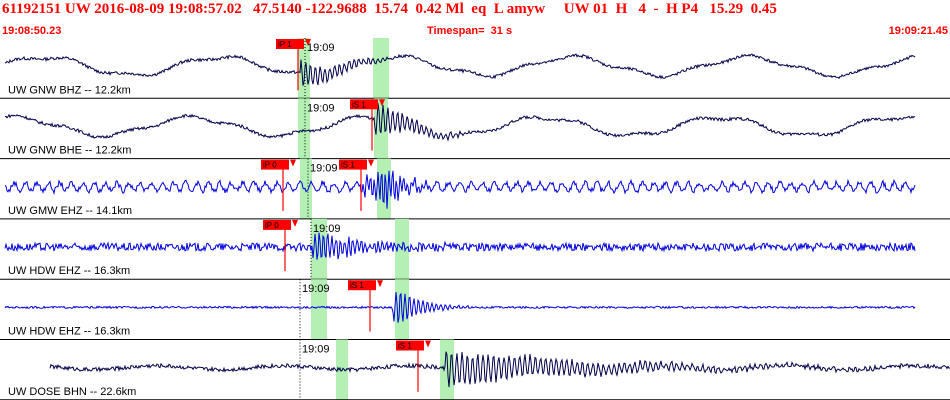  What do you see at coordinates (70, 211) in the screenshot?
I see `station-label: UW GMW EHZ -- 14.1km` at bounding box center [70, 211].